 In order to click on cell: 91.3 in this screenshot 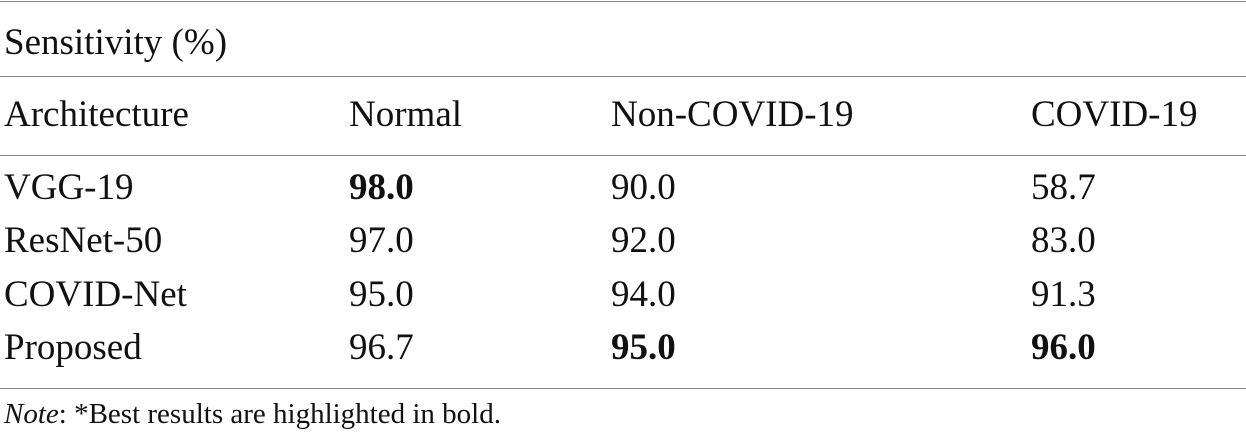, I will do `click(1063, 294)`.